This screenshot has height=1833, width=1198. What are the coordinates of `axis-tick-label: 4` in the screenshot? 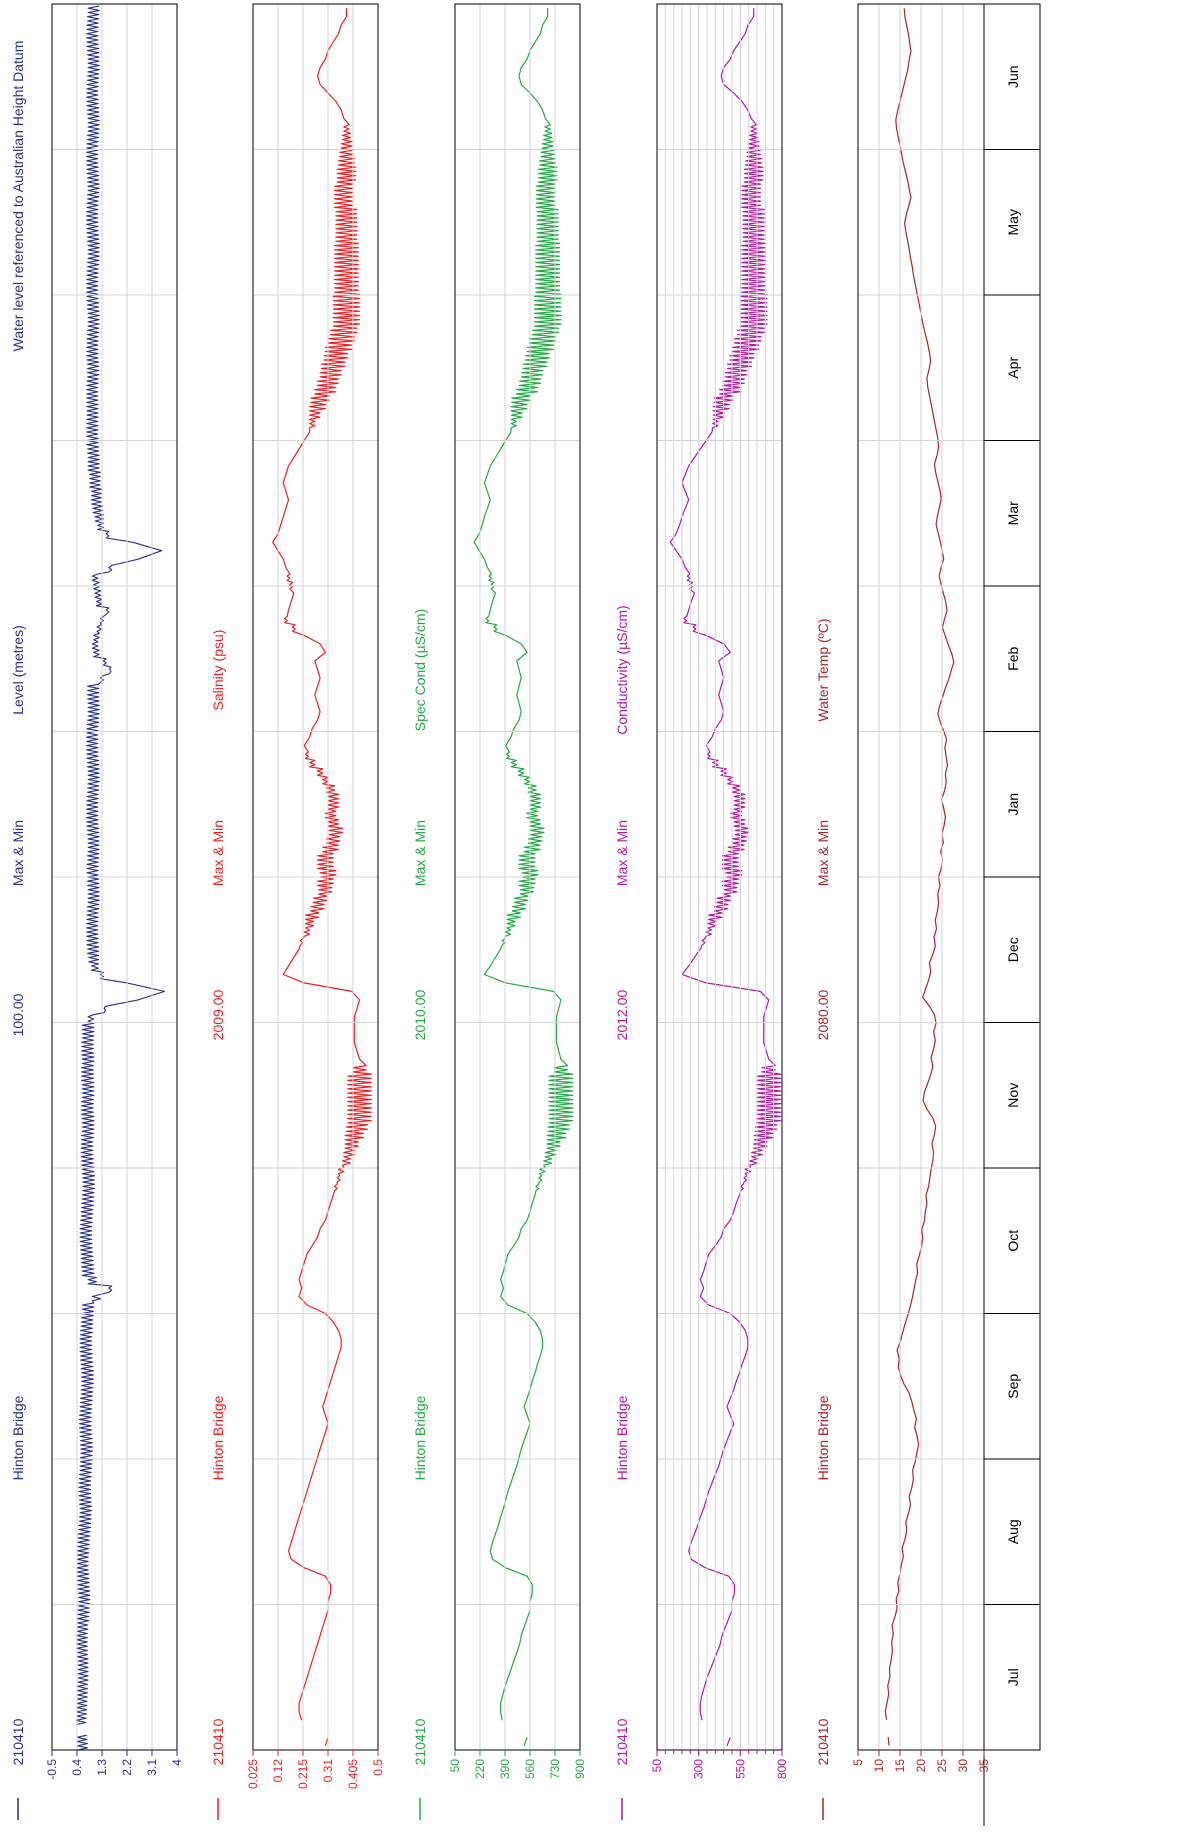 It's located at (177, 1762).